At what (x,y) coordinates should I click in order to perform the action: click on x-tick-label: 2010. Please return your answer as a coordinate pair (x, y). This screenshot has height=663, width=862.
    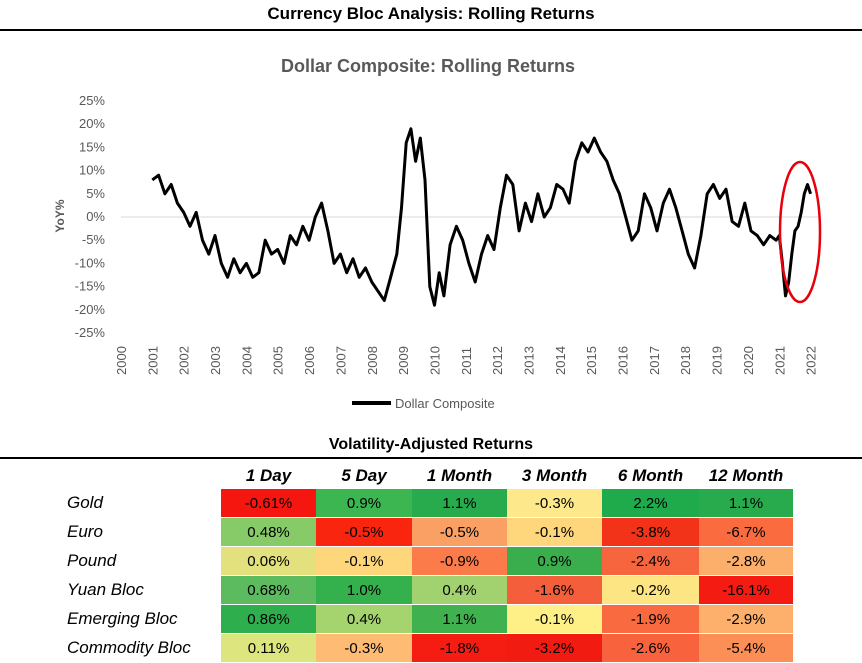
    Looking at the image, I should click on (434, 360).